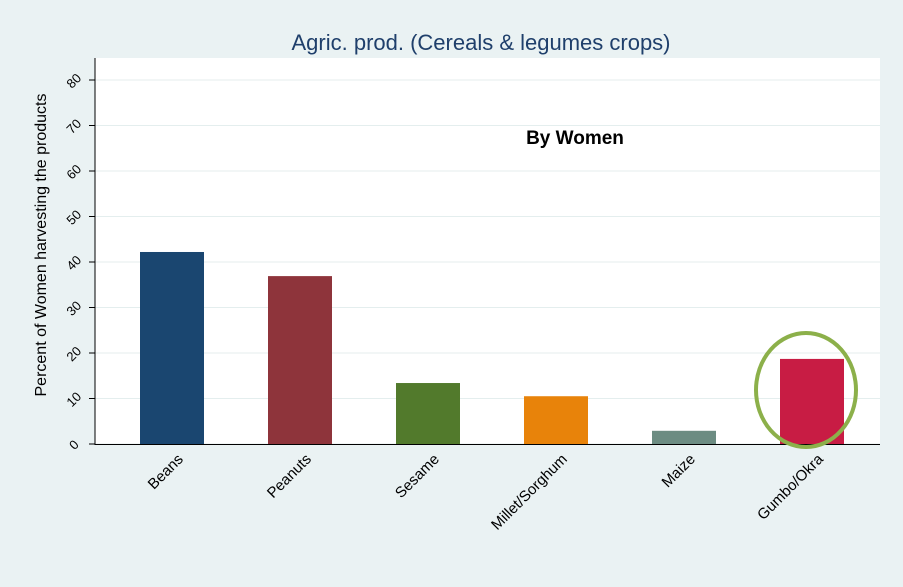 This screenshot has width=903, height=587. I want to click on highlight-ellipse, so click(806, 390).